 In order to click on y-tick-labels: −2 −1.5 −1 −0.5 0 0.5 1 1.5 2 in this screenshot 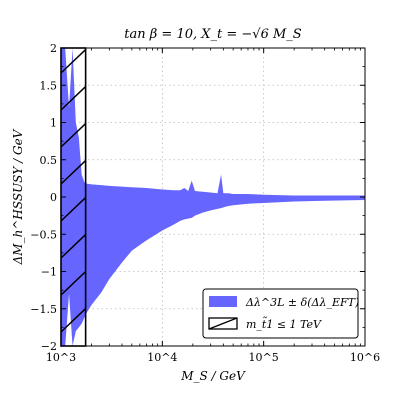, I will do `click(43, 197)`.